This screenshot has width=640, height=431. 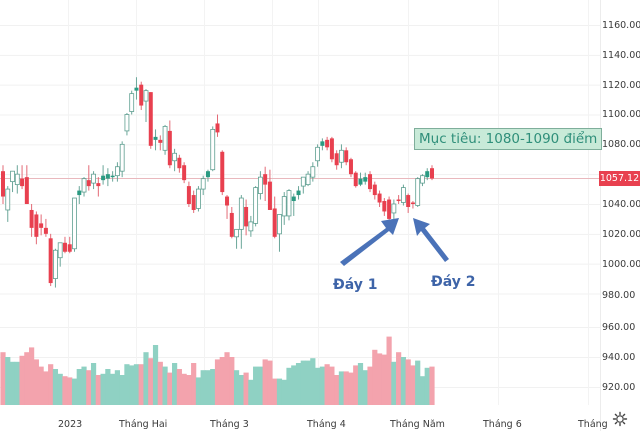 I want to click on price-label: 1100.00, so click(x=621, y=114).